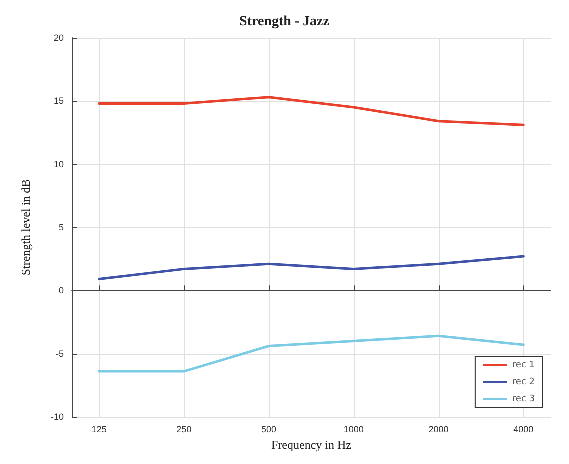 Image resolution: width=569 pixels, height=464 pixels. What do you see at coordinates (524, 365) in the screenshot?
I see `legend-label: rec 1` at bounding box center [524, 365].